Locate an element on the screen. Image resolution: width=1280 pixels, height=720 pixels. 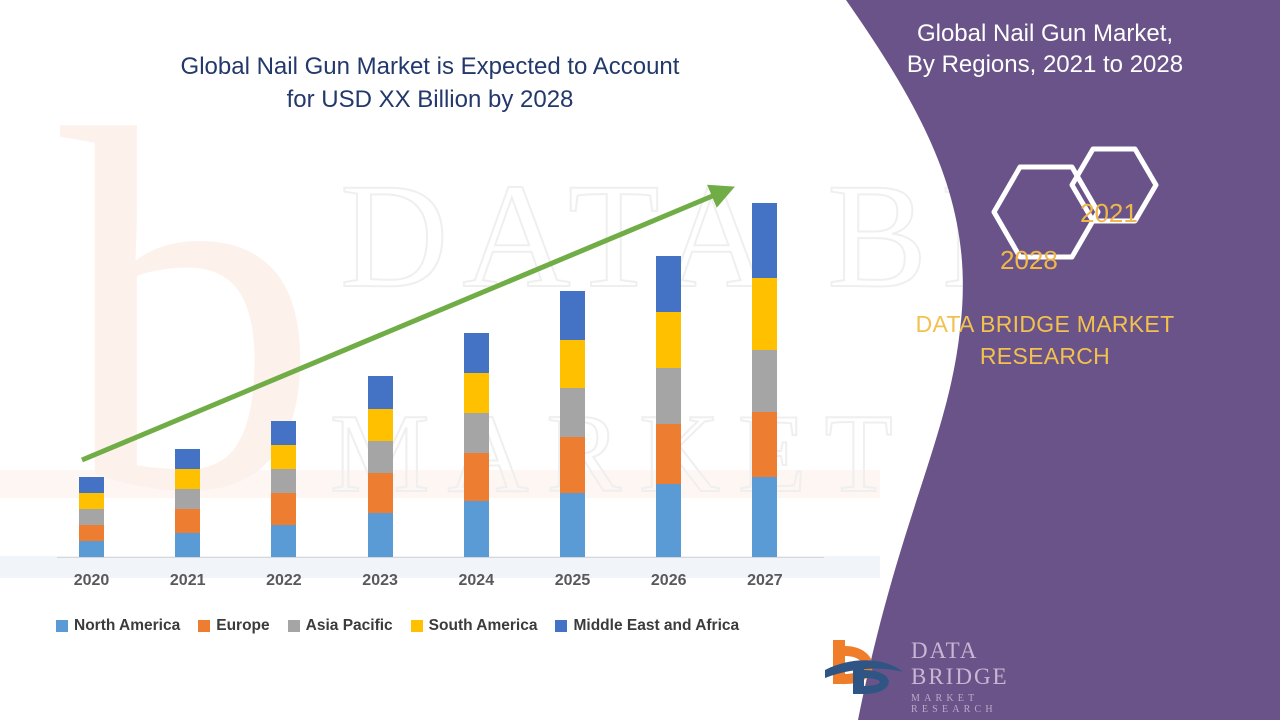
x-axis-label-2027: 2027 is located at coordinates (765, 580).